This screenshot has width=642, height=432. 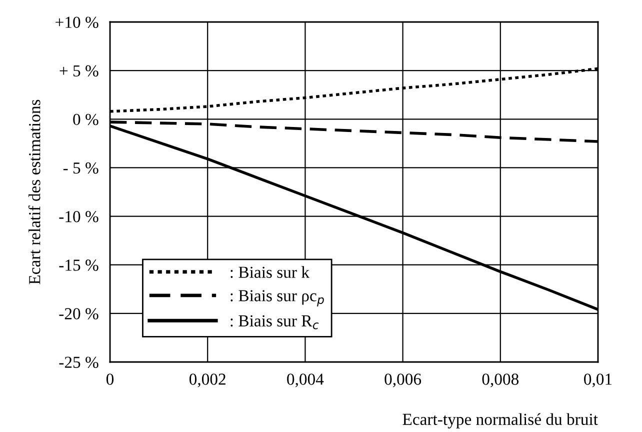 I want to click on x-tick-label: 0, so click(x=110, y=379).